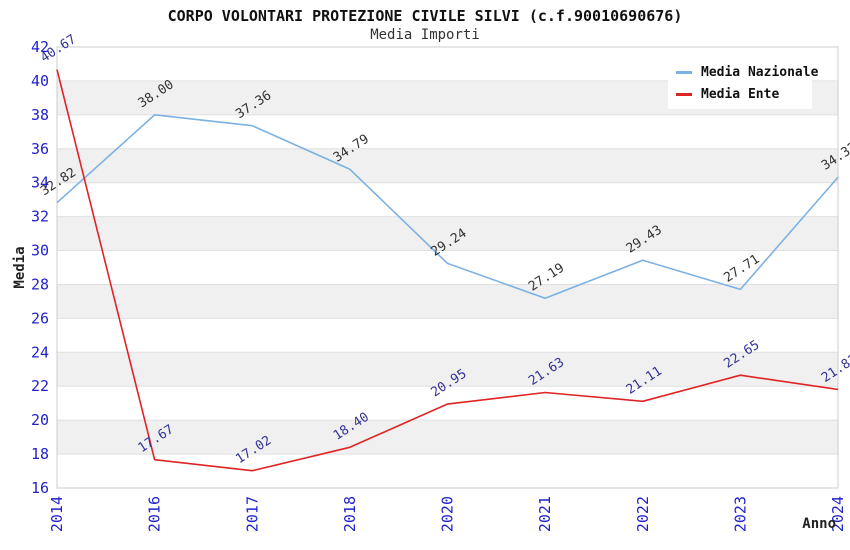  Describe the element at coordinates (40, 488) in the screenshot. I see `y-tick-label: 16` at that location.